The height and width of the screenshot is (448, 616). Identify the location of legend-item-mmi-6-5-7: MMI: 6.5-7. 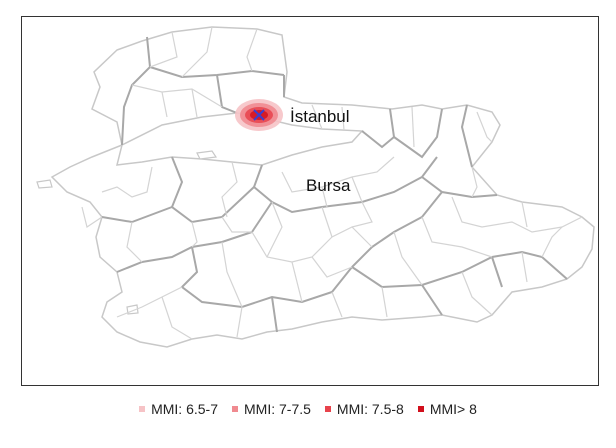
(178, 409).